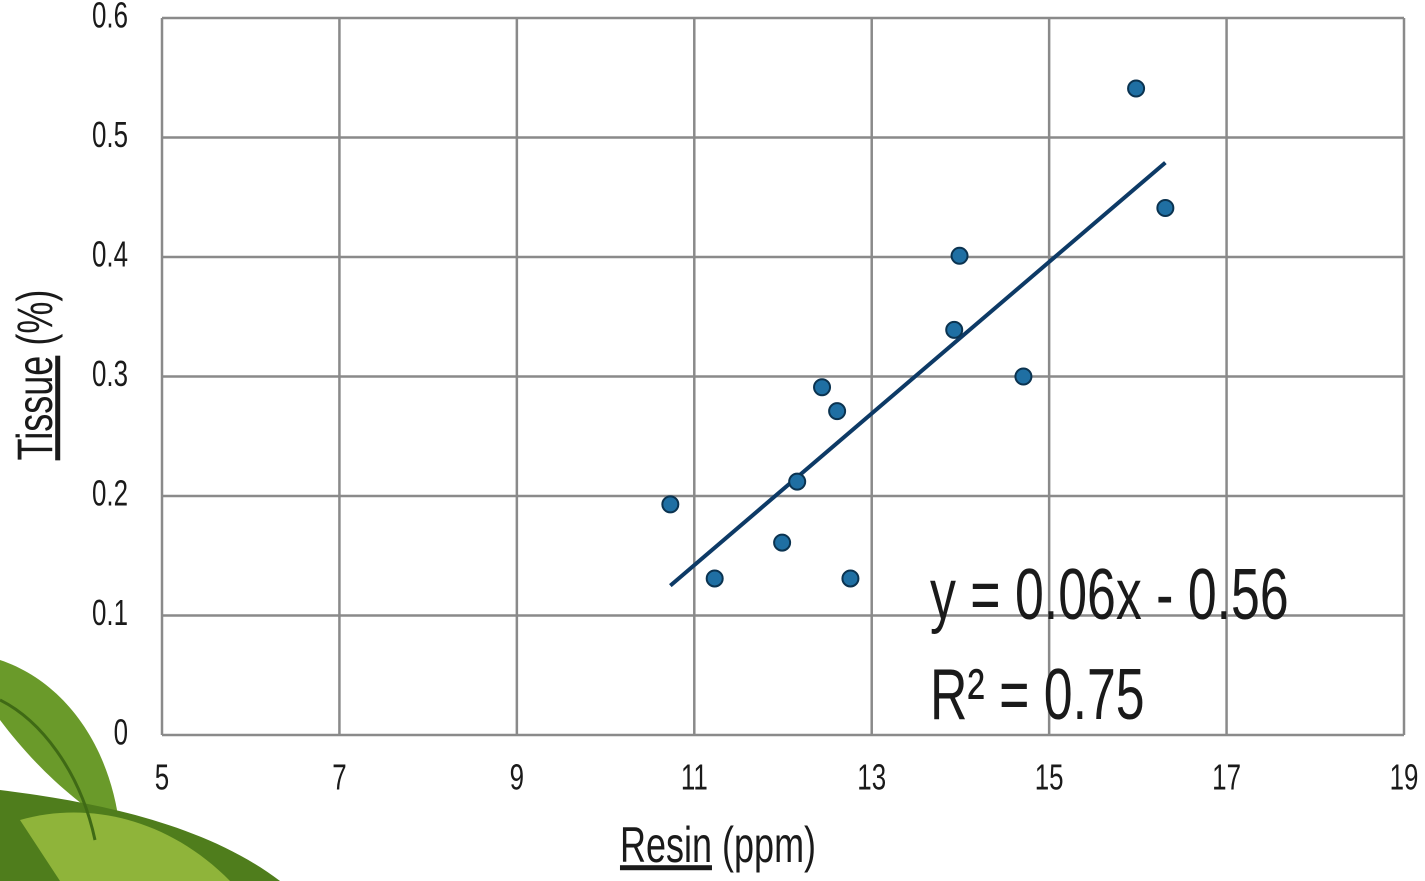 The image size is (1425, 881). What do you see at coordinates (35, 408) in the screenshot?
I see `y-axis-title-part: Tissue` at bounding box center [35, 408].